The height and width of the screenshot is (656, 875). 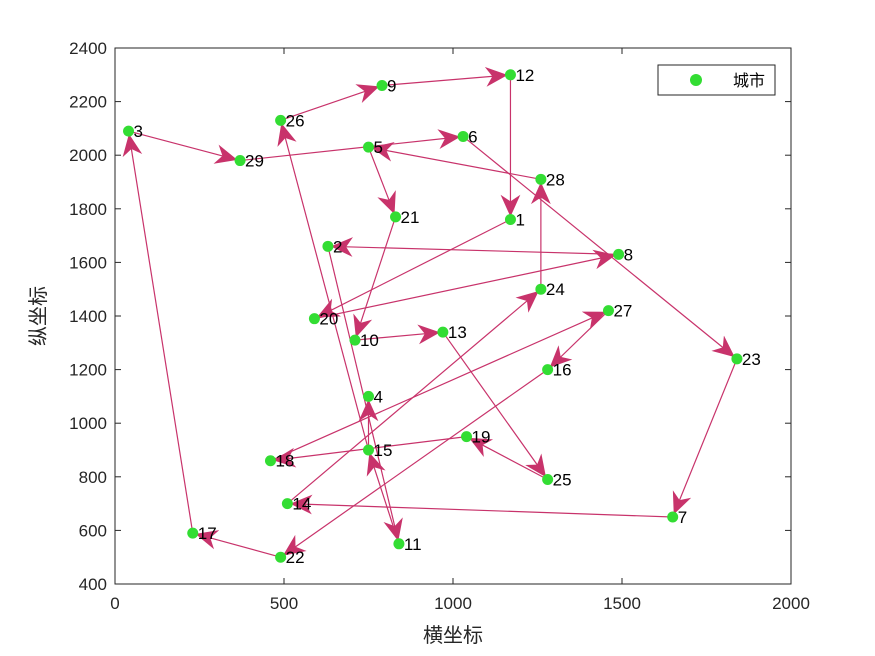 What do you see at coordinates (622, 603) in the screenshot?
I see `x-tick-label-1500: 1500` at bounding box center [622, 603].